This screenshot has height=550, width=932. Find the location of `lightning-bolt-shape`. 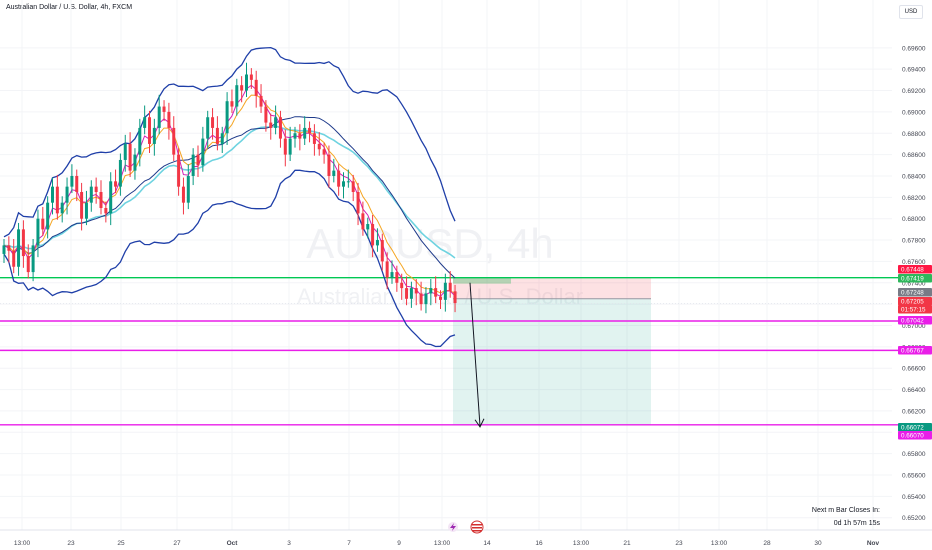

lightning-bolt-shape is located at coordinates (453, 527).